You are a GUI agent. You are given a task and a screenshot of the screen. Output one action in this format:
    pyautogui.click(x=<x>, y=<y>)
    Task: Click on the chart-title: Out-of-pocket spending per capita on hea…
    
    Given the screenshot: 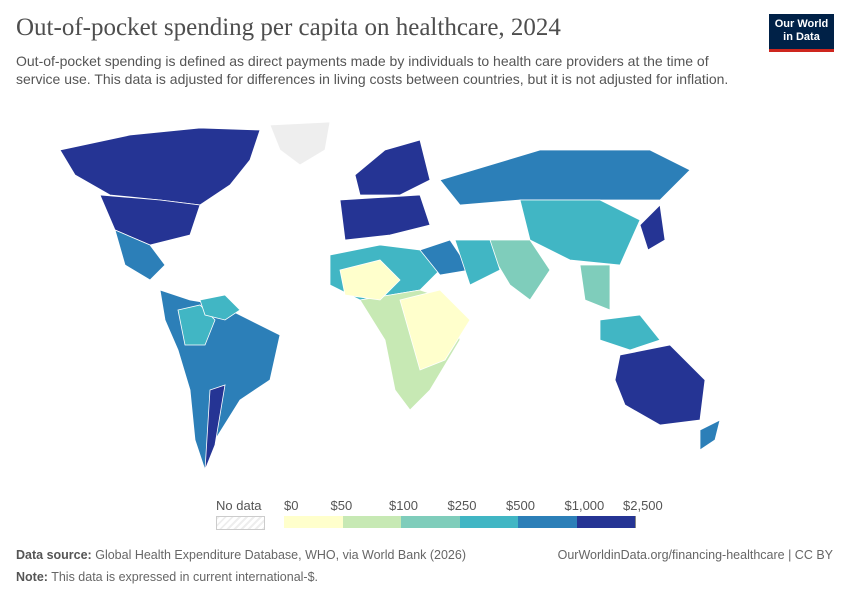 What is the action you would take?
    pyautogui.click(x=288, y=27)
    